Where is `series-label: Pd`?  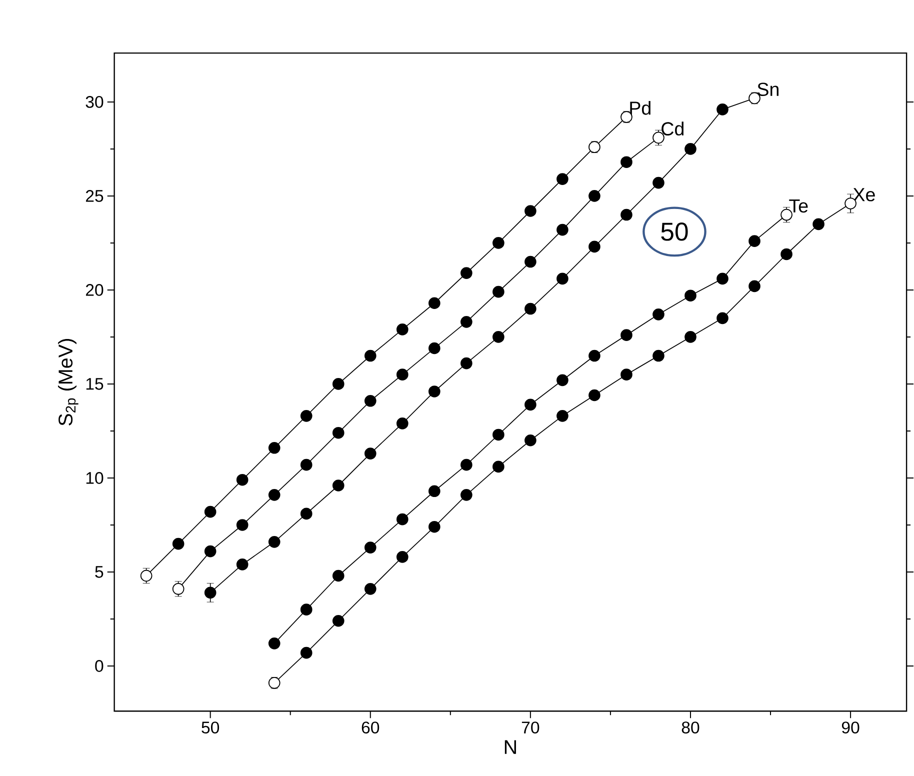
series-label: Pd is located at coordinates (640, 107).